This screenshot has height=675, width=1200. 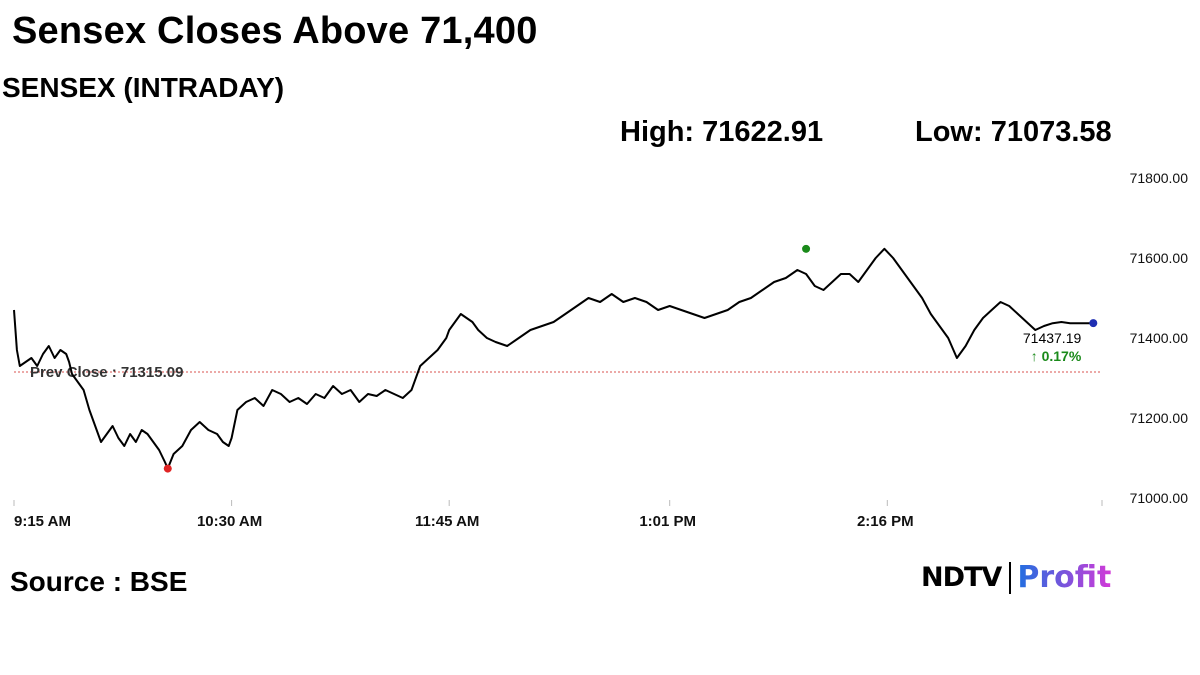 I want to click on chart-title: Sensex Closes Above 71,400, so click(x=275, y=31).